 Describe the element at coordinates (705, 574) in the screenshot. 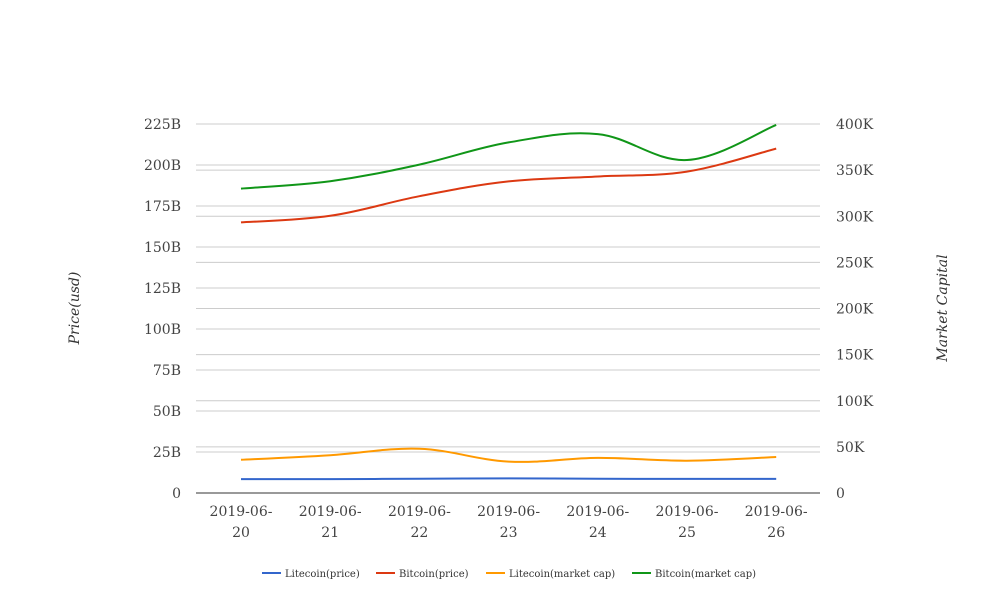

I see `legend-label-bitcoin-market-cap: Bitcoin(market cap)` at that location.